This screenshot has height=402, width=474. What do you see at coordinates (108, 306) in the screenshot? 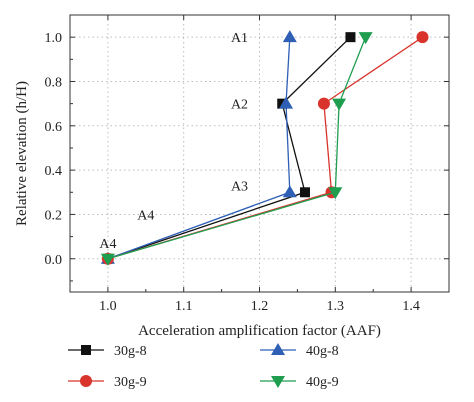
I see `x-tick-label: 1.0` at bounding box center [108, 306].